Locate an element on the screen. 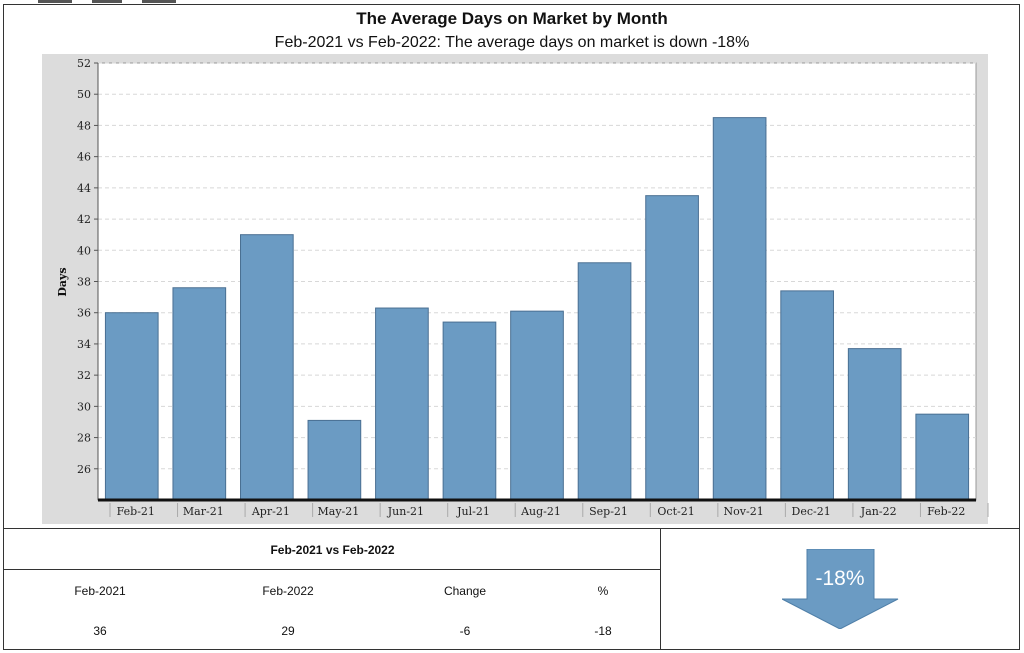 The height and width of the screenshot is (653, 1024). x-tick-label: Feb-22 is located at coordinates (946, 511).